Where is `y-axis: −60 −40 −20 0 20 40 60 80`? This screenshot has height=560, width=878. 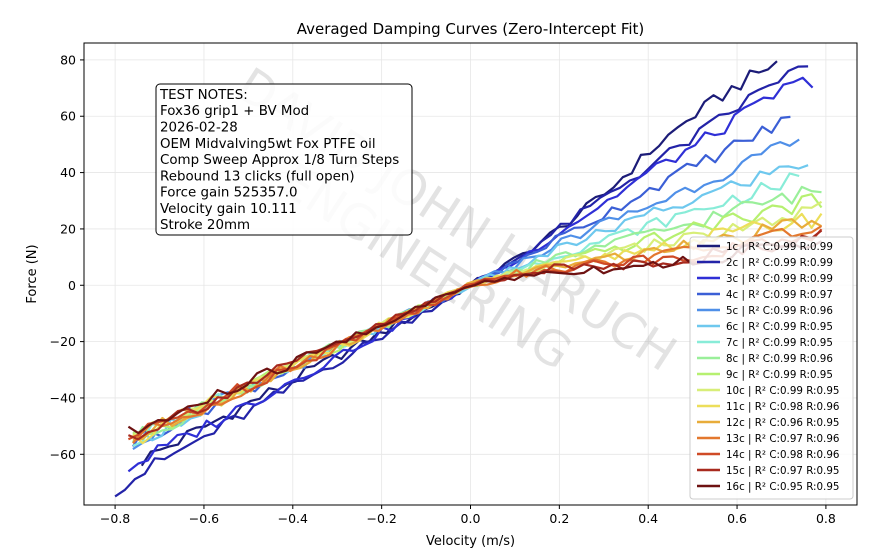
y-axis: −60 −40 −20 0 20 40 60 80 is located at coordinates (67, 257).